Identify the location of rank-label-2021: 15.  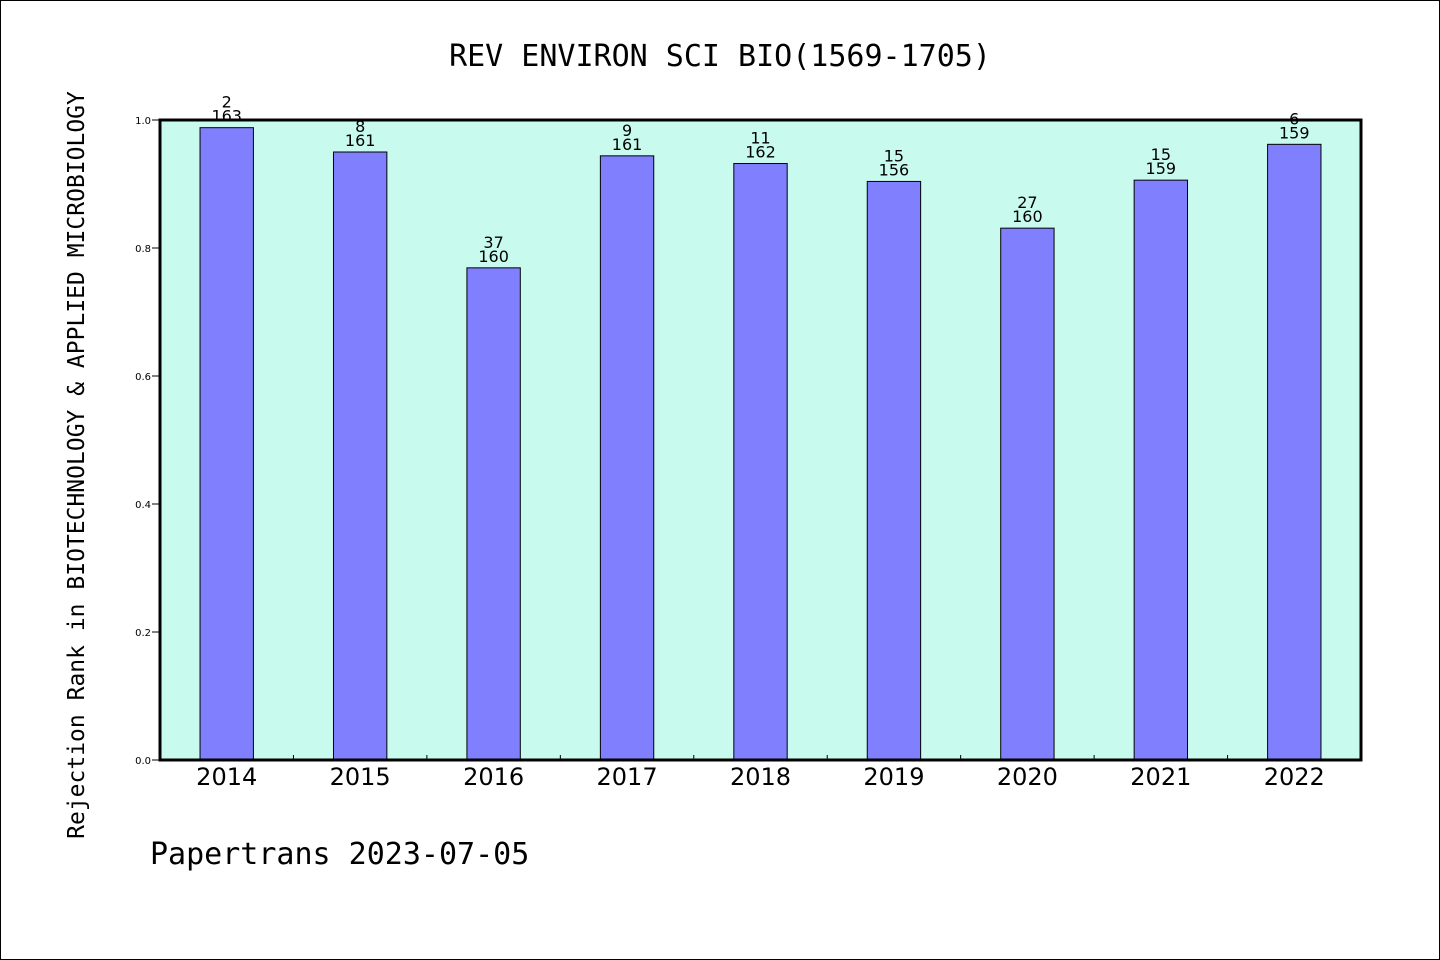
(1161, 154).